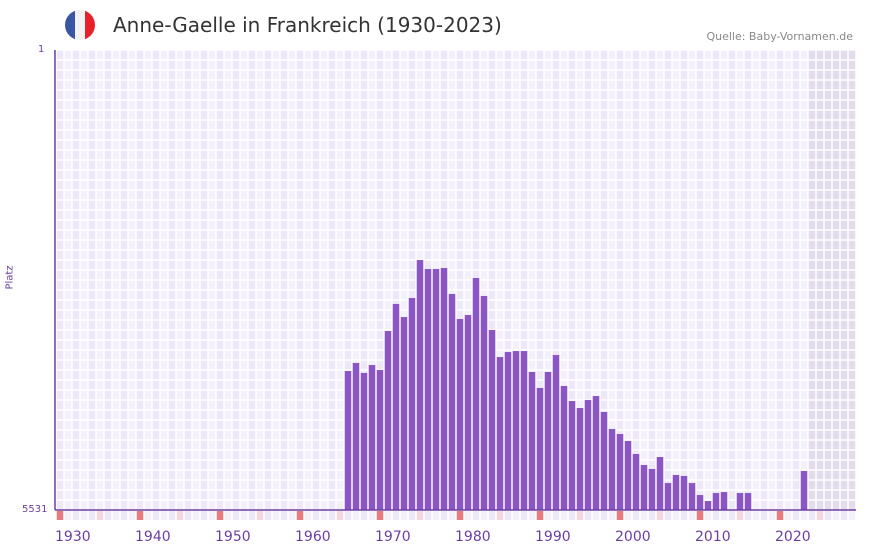 This screenshot has width=873, height=552. Describe the element at coordinates (473, 537) in the screenshot. I see `x-tick-label: 1980` at that location.